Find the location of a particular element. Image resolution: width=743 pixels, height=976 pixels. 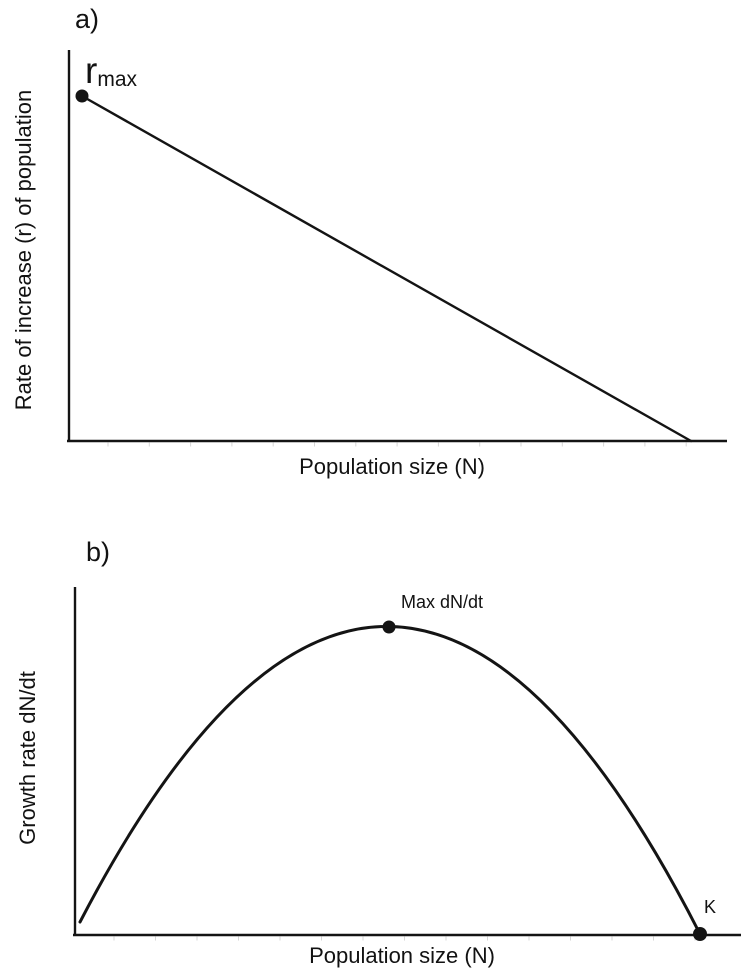

k-dot is located at coordinates (700, 934).